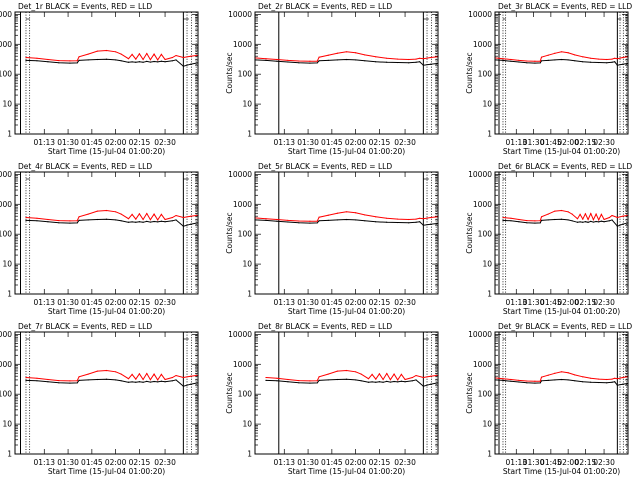 This screenshot has height=480, width=640. Describe the element at coordinates (245, 74) in the screenshot. I see `y-tick-label: 100` at that location.